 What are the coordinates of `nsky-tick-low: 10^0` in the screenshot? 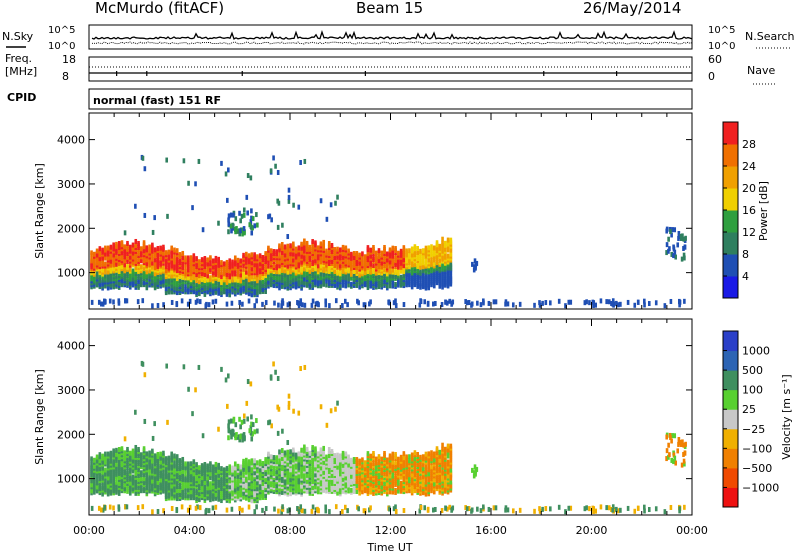 It's located at (61, 46).